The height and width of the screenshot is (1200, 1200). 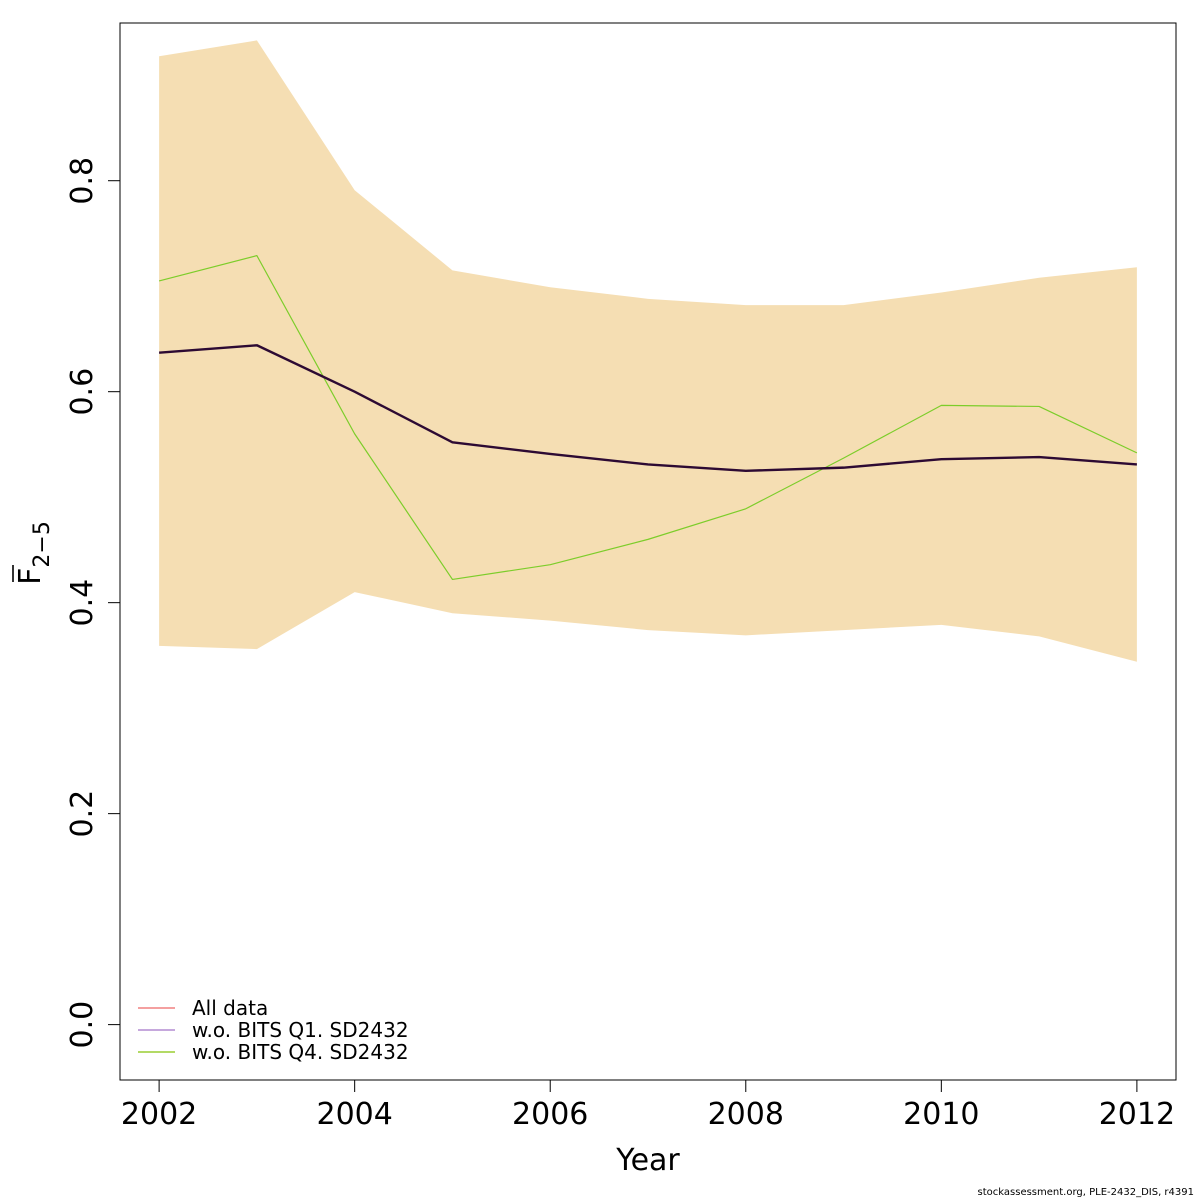 I want to click on x-tick-label: 2004, so click(x=354, y=1114).